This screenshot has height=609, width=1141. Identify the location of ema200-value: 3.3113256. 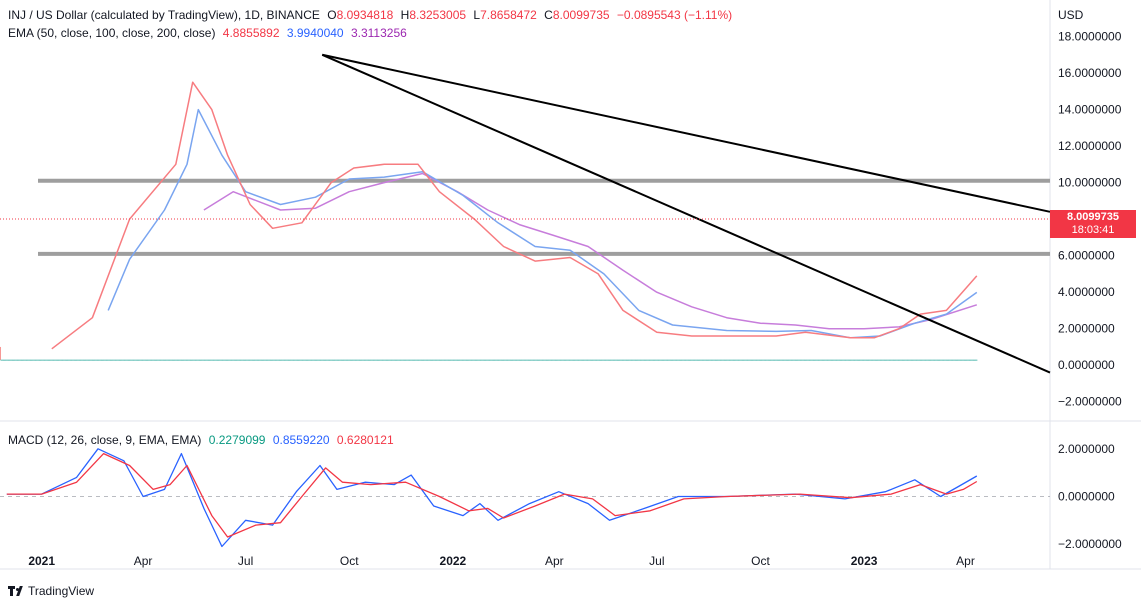
(378, 33).